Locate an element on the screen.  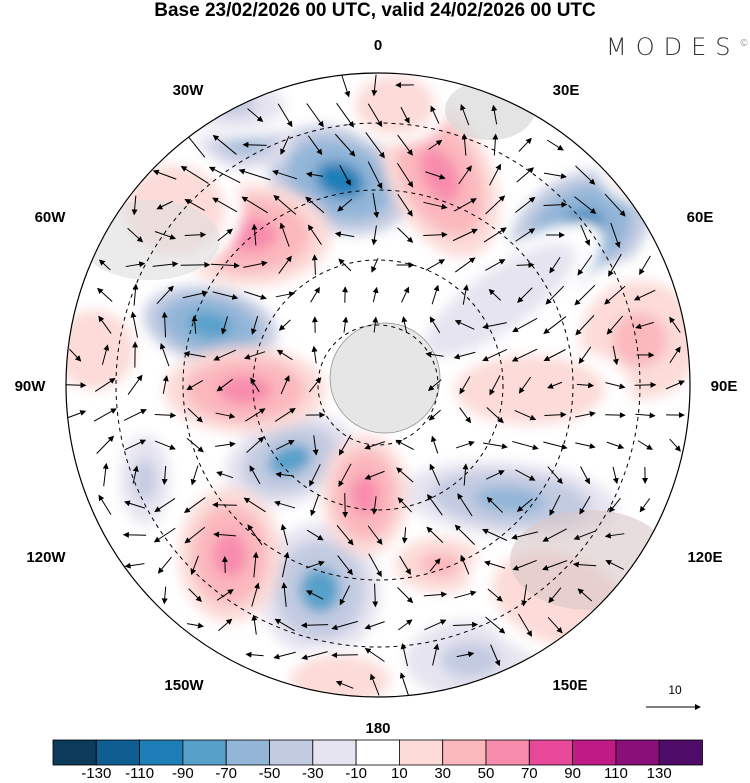
lon-label-30e: 30E is located at coordinates (566, 90).